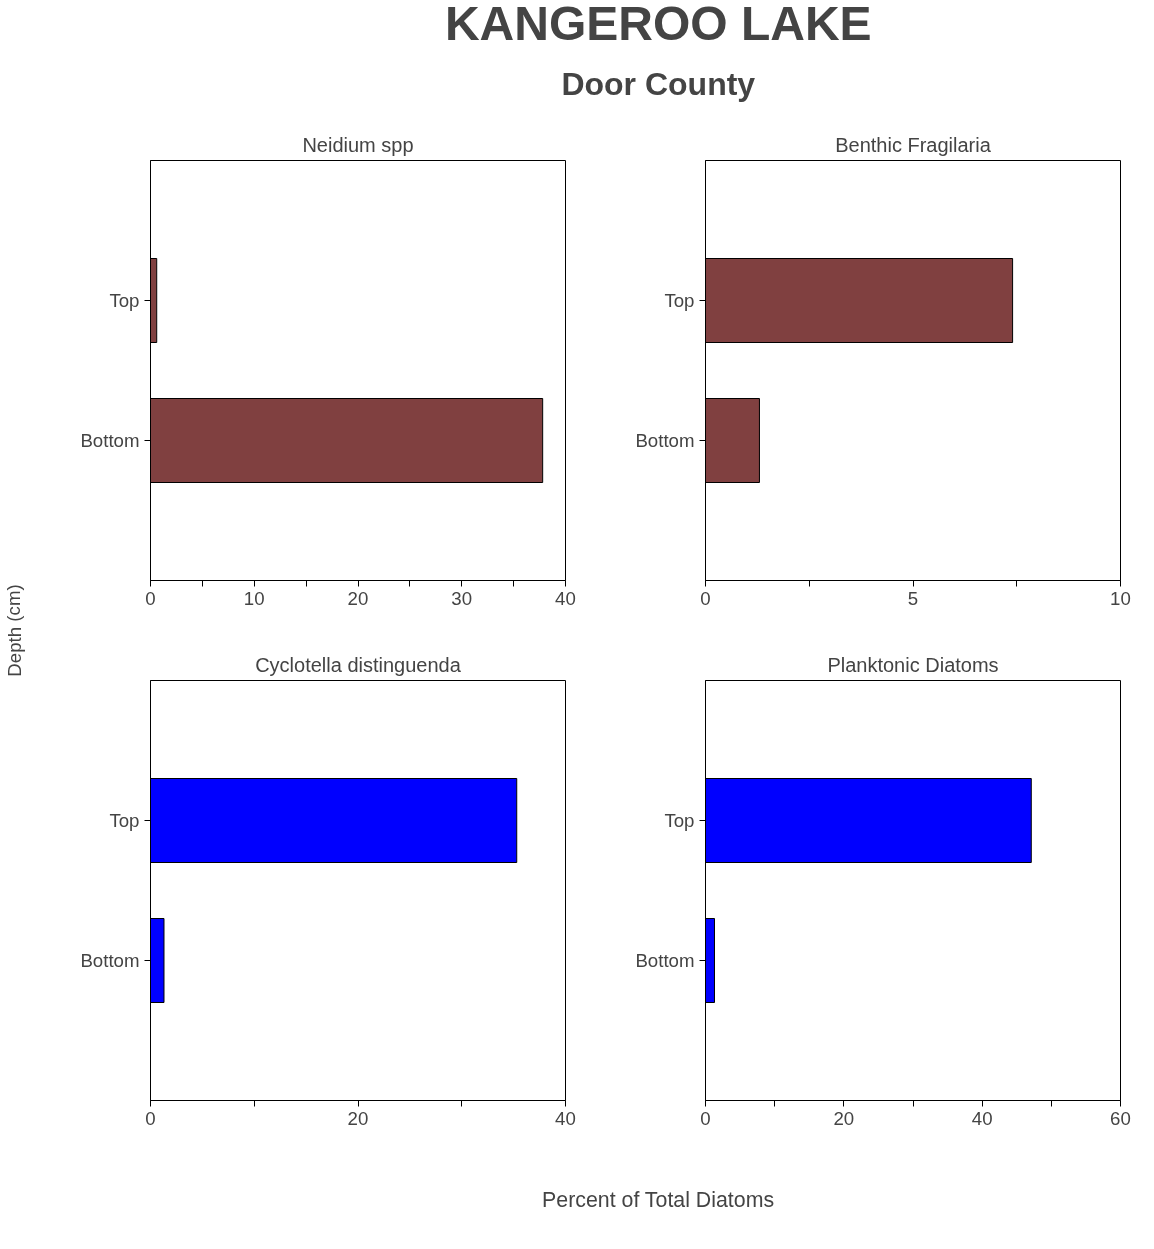 This screenshot has height=1249, width=1154. Describe the element at coordinates (462, 598) in the screenshot. I see `x-tick-label: 30` at that location.